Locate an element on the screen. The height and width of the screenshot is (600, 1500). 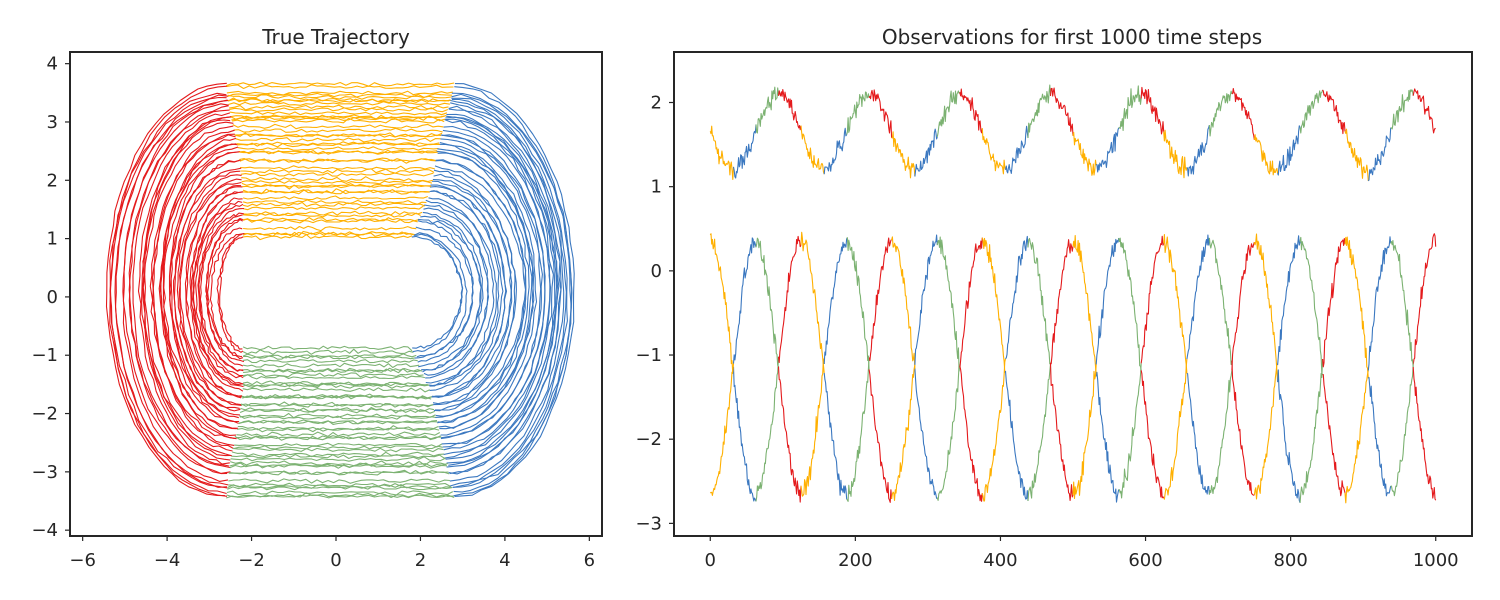
left-y-tick-label: −1 is located at coordinates (44, 355).